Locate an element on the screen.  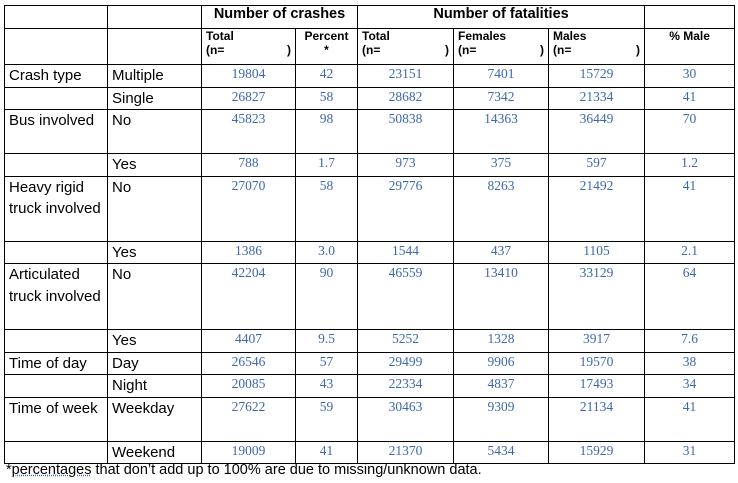
cell-pct-male: 41 is located at coordinates (690, 98).